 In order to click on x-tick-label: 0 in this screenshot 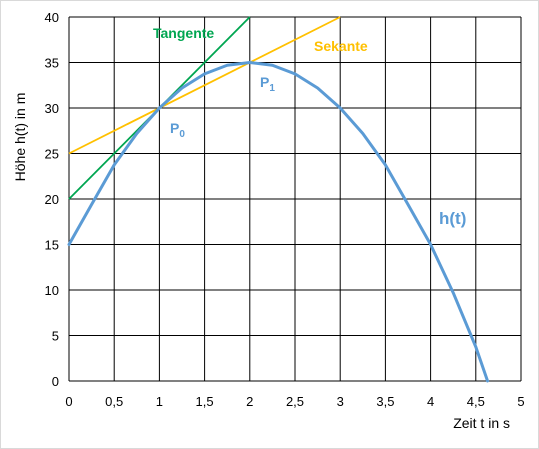, I will do `click(68, 401)`.